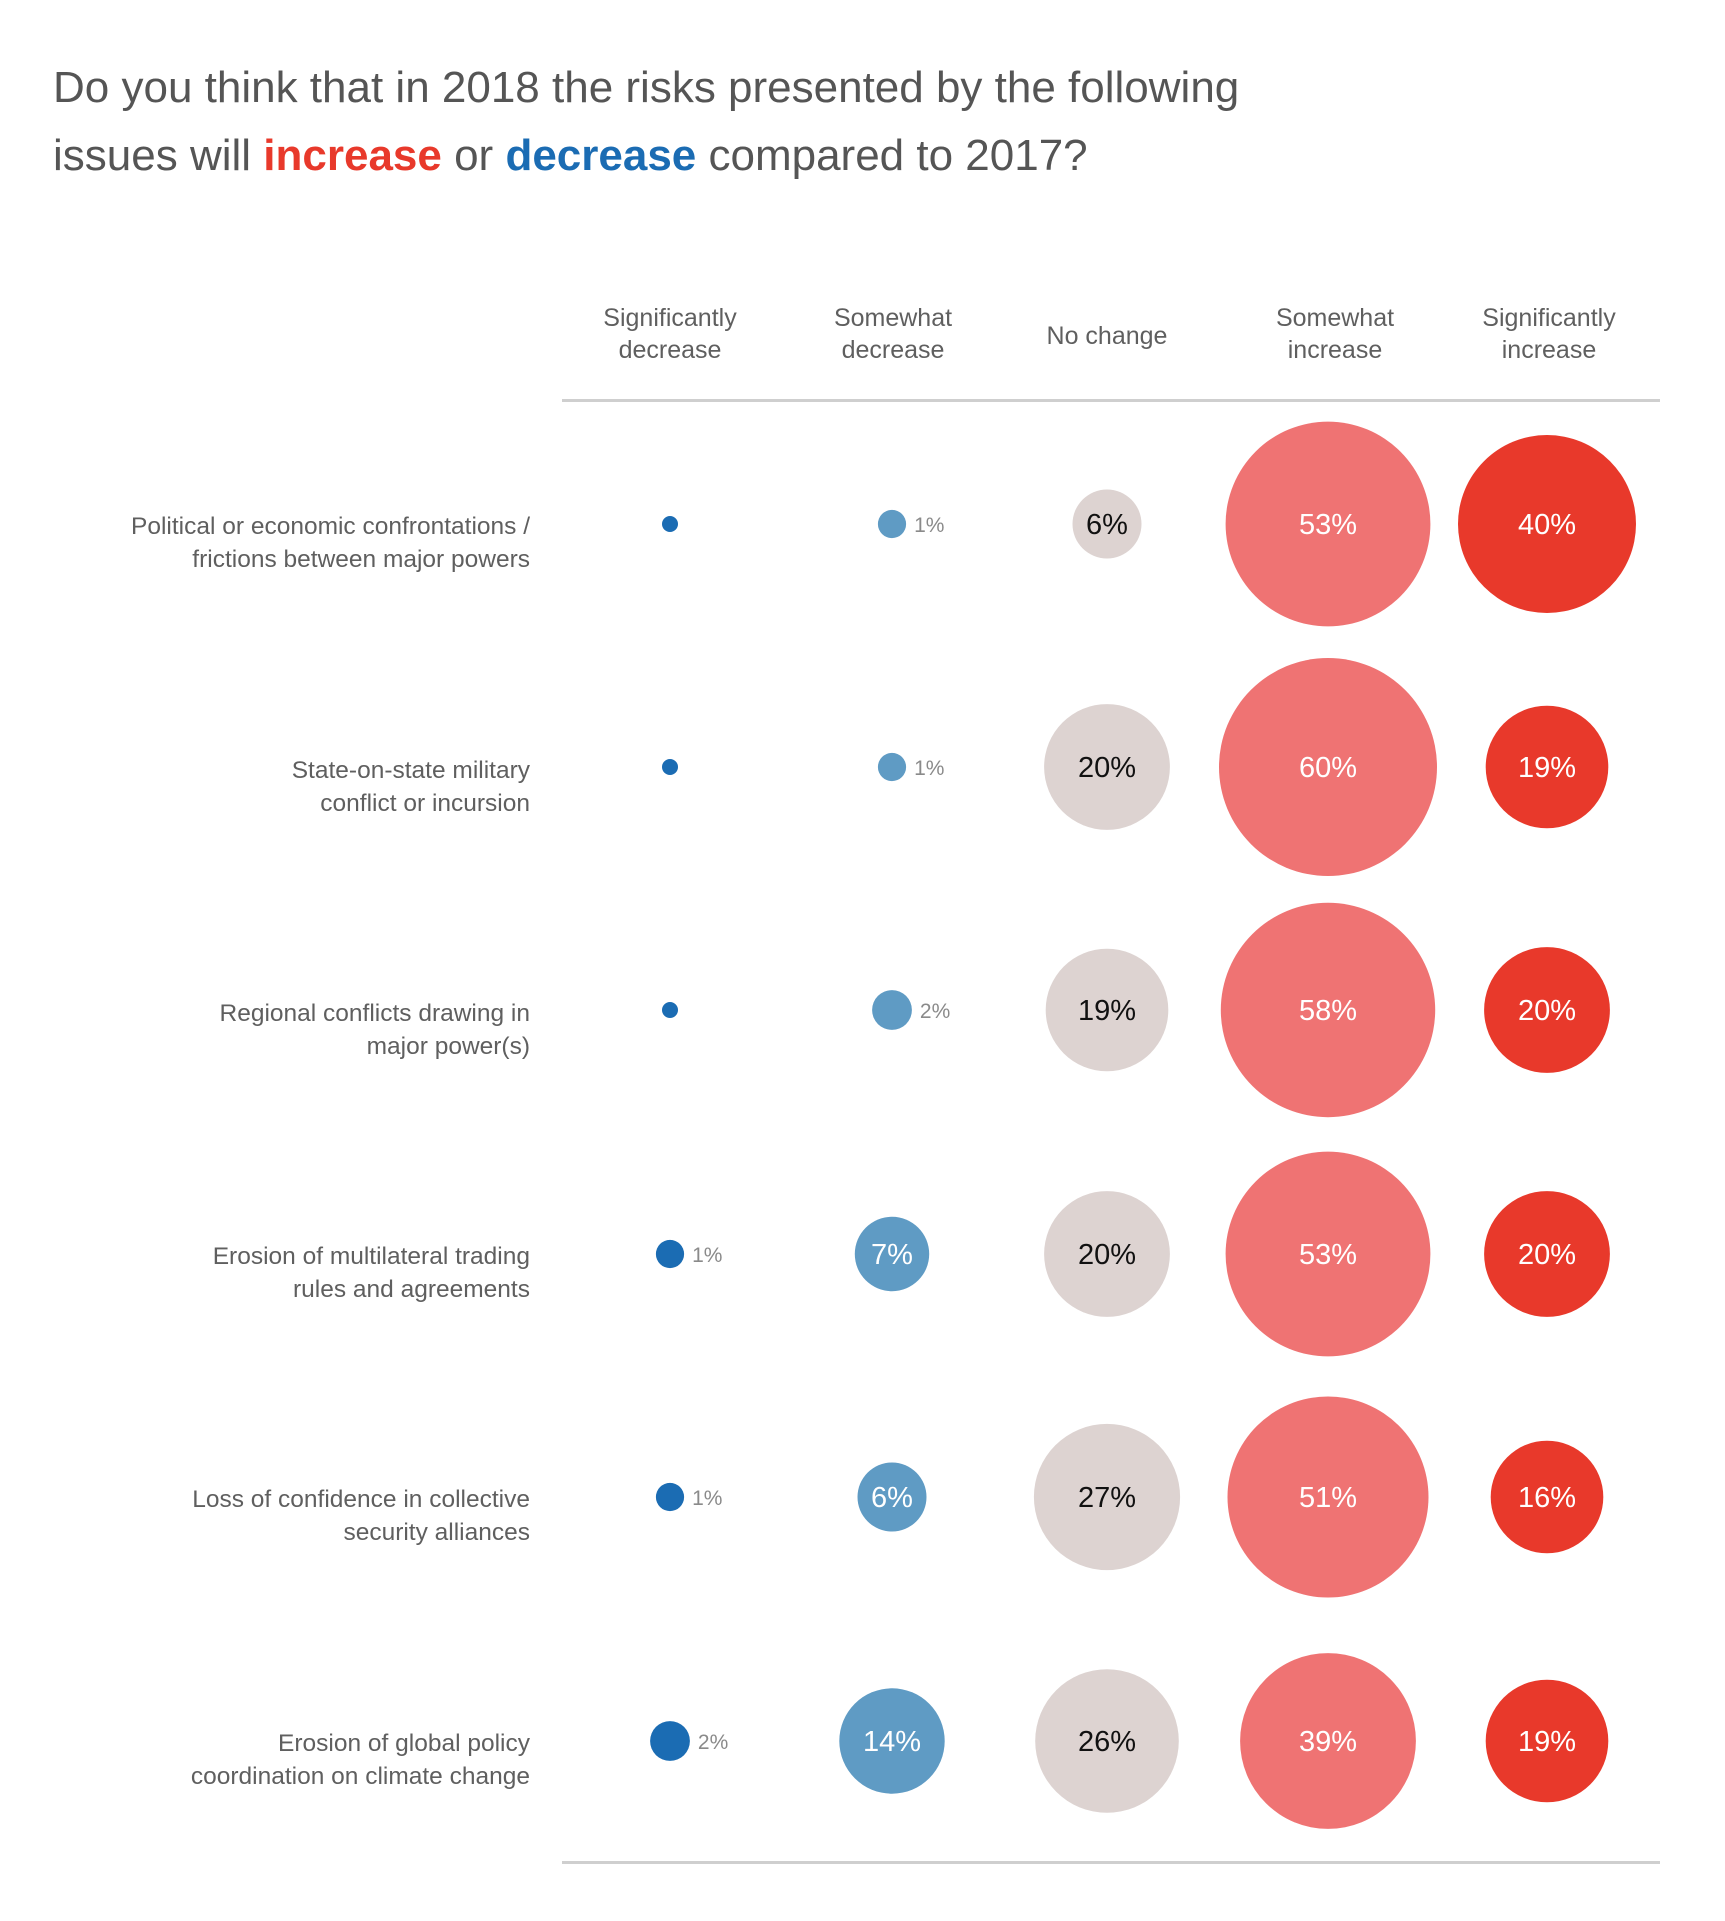 This screenshot has width=1725, height=1921. What do you see at coordinates (601, 155) in the screenshot?
I see `title-decrease-word: decrease` at bounding box center [601, 155].